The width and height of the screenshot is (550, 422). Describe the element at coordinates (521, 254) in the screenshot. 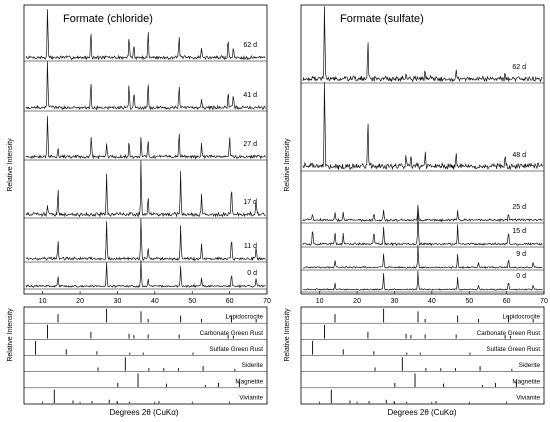

I see `pattern-label: 9 d` at that location.